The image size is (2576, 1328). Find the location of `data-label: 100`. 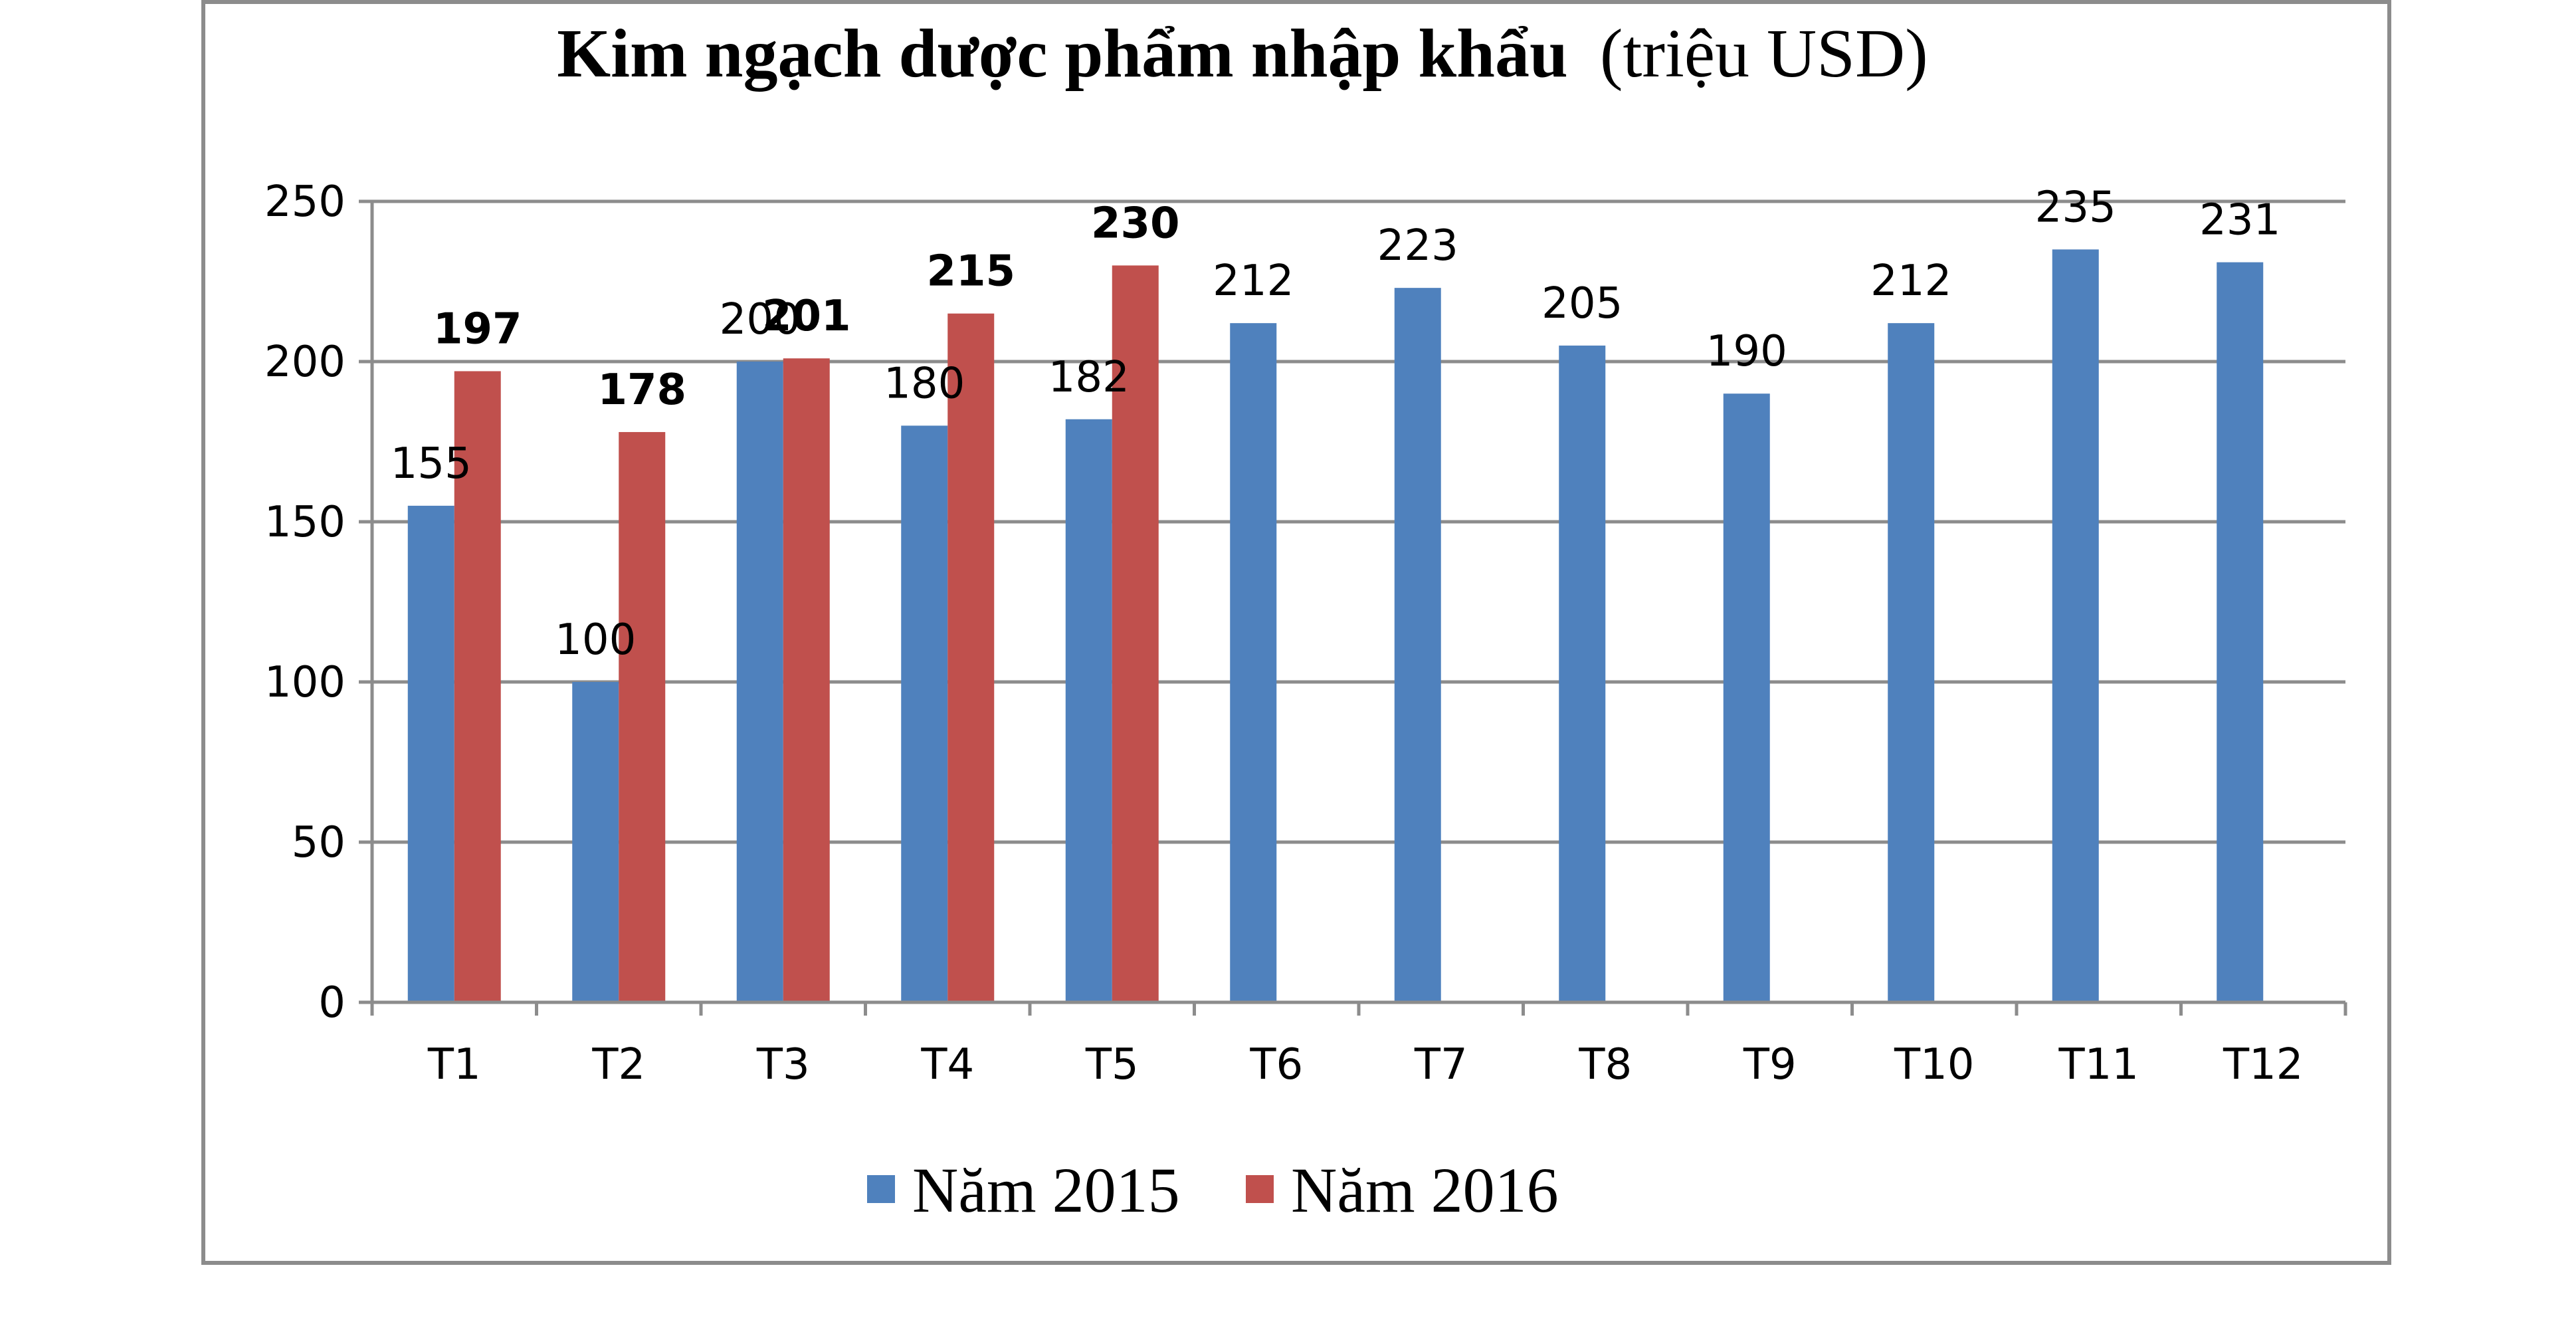

data-label: 100 is located at coordinates (596, 640).